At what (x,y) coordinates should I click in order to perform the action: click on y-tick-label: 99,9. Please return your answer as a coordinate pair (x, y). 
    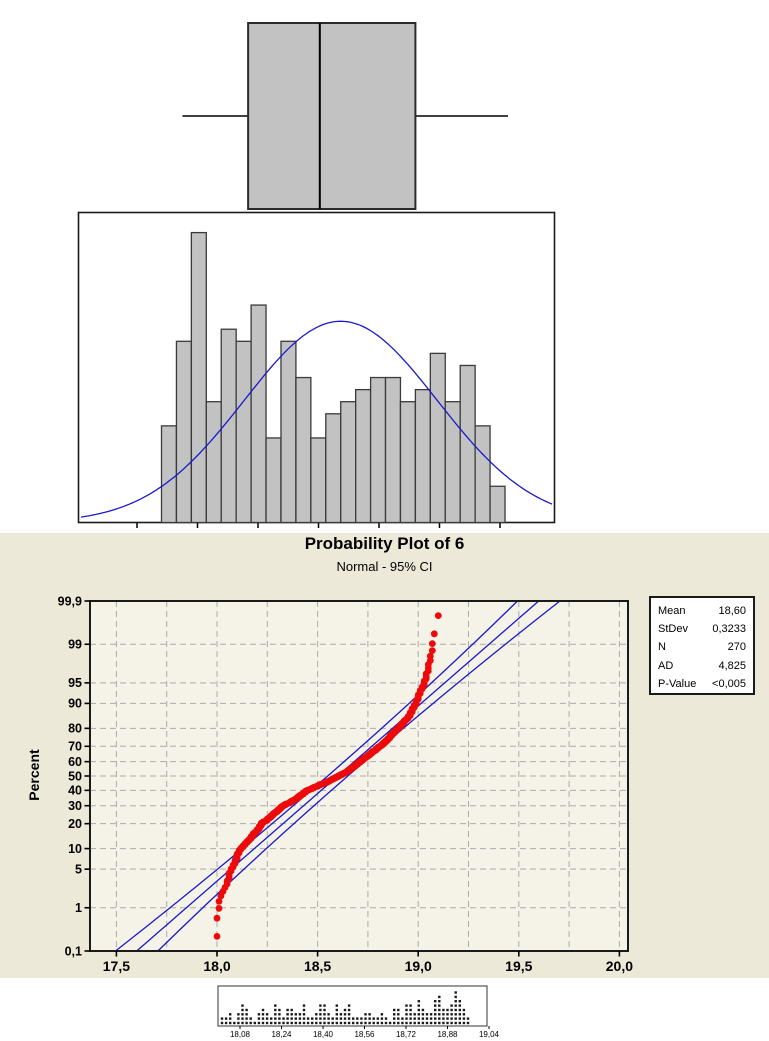
    Looking at the image, I should click on (70, 601).